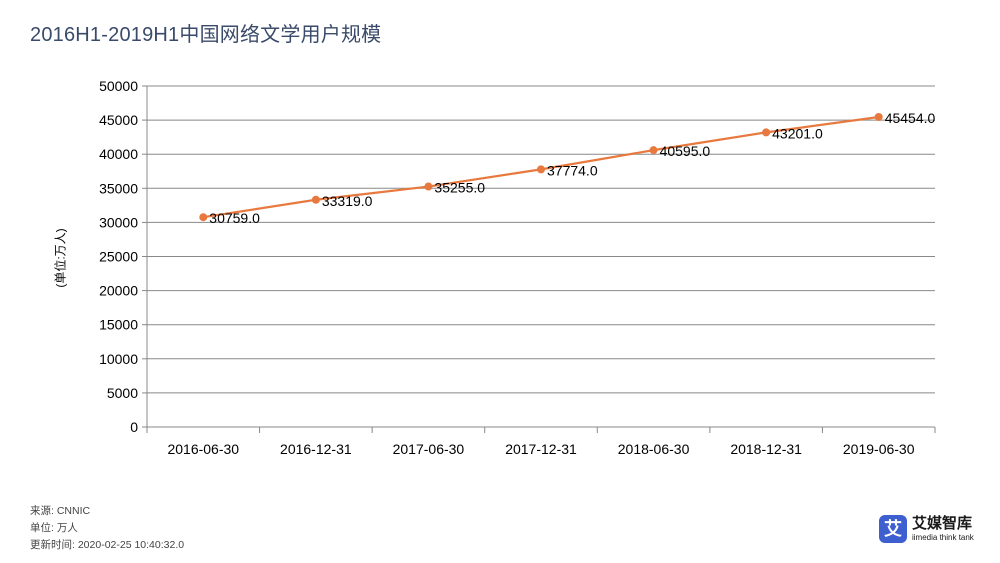 This screenshot has height=563, width=1000. What do you see at coordinates (766, 449) in the screenshot?
I see `x-tick-label: 2018-12-31` at bounding box center [766, 449].